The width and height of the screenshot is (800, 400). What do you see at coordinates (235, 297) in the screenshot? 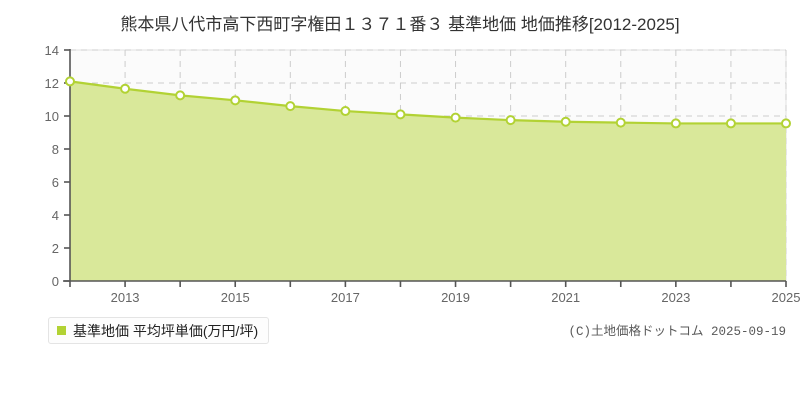
I see `x-axis-tick-label: 2015` at bounding box center [235, 297].